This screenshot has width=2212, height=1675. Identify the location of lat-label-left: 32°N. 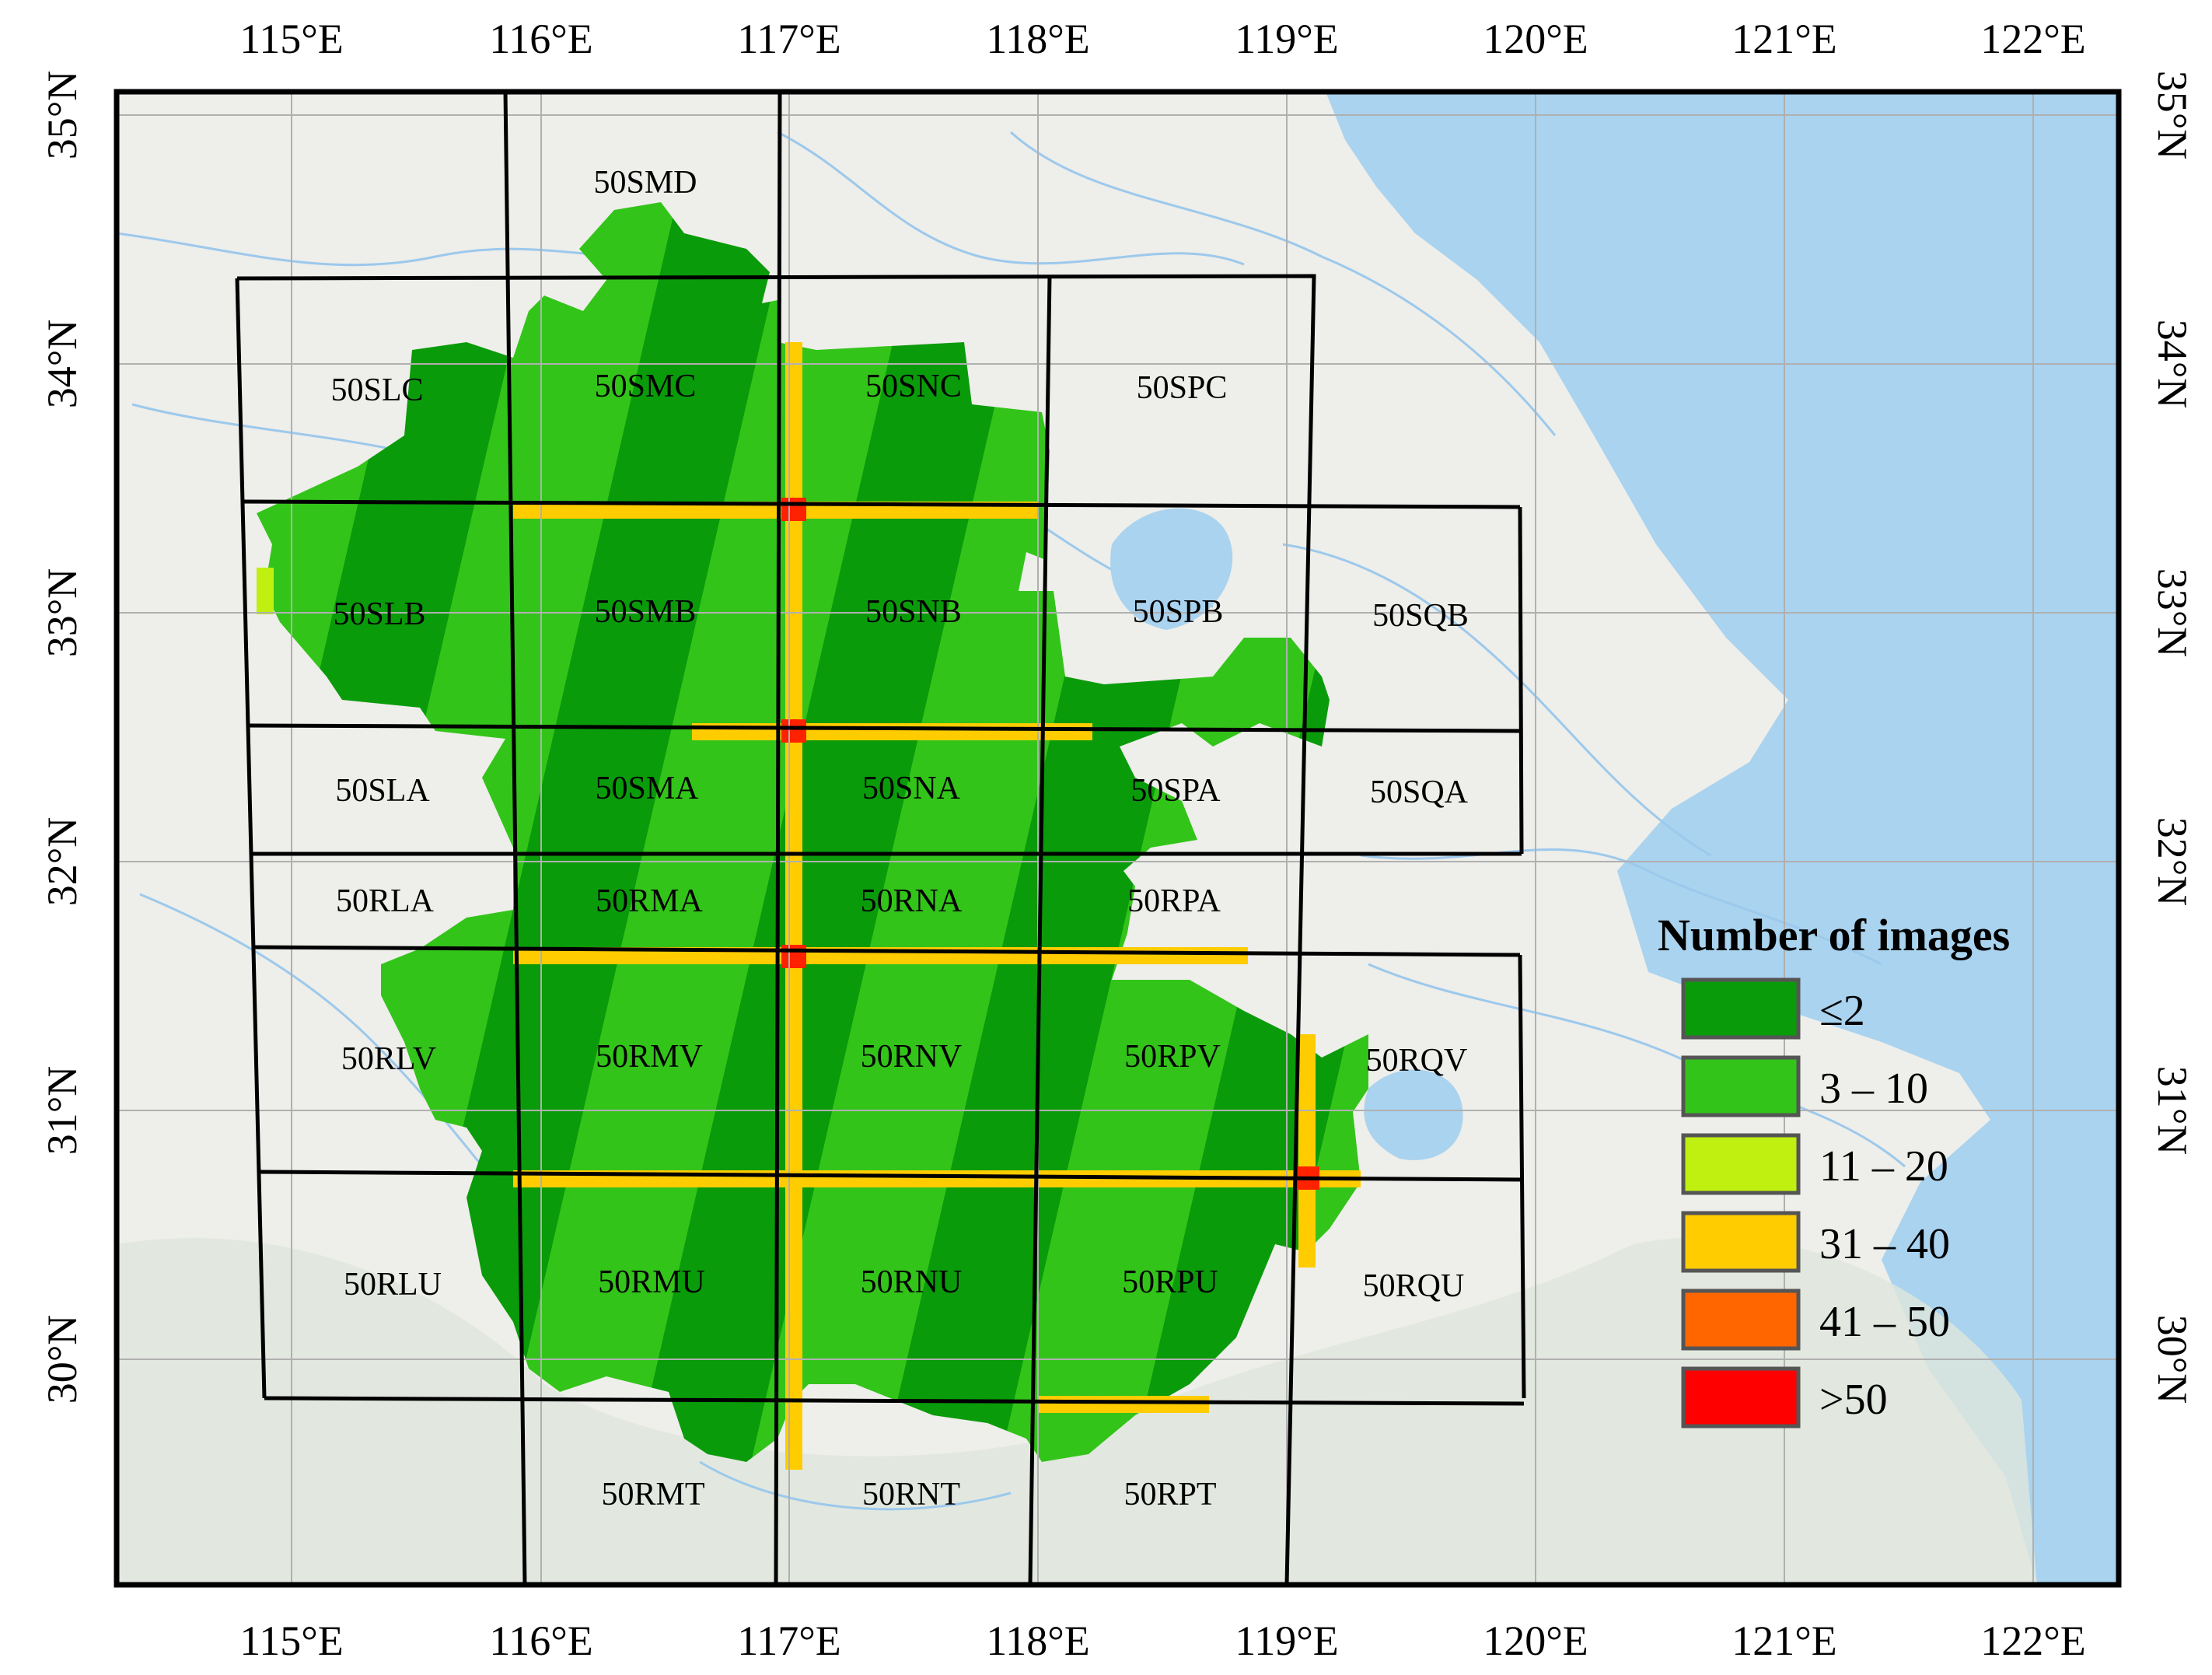
(62, 862).